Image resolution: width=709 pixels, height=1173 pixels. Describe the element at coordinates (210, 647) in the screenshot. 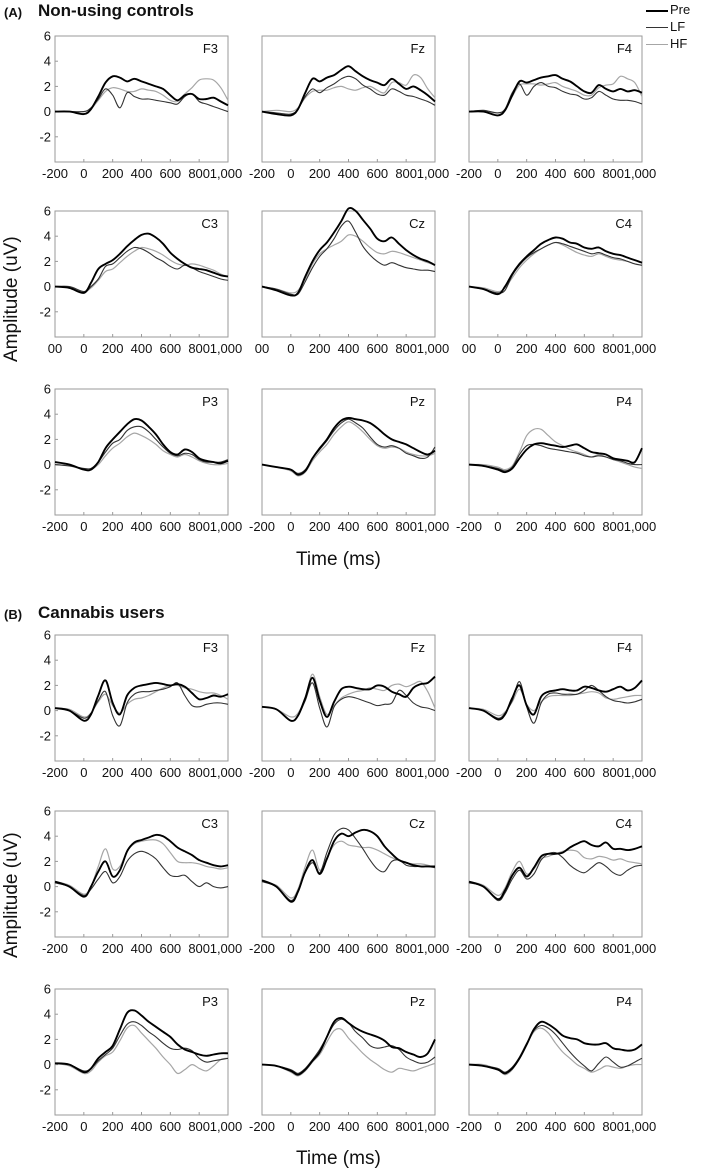

I see `electrode-label: F3` at that location.